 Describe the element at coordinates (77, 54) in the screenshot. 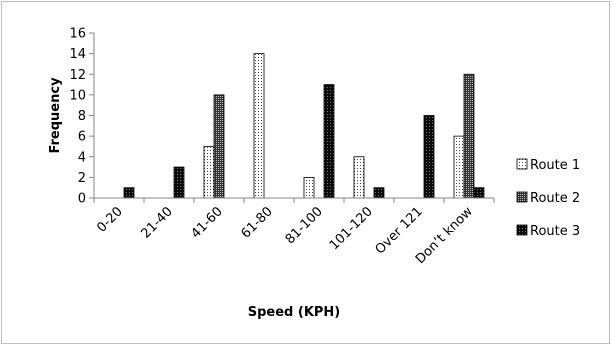

I see `y-tick-label: 14` at that location.